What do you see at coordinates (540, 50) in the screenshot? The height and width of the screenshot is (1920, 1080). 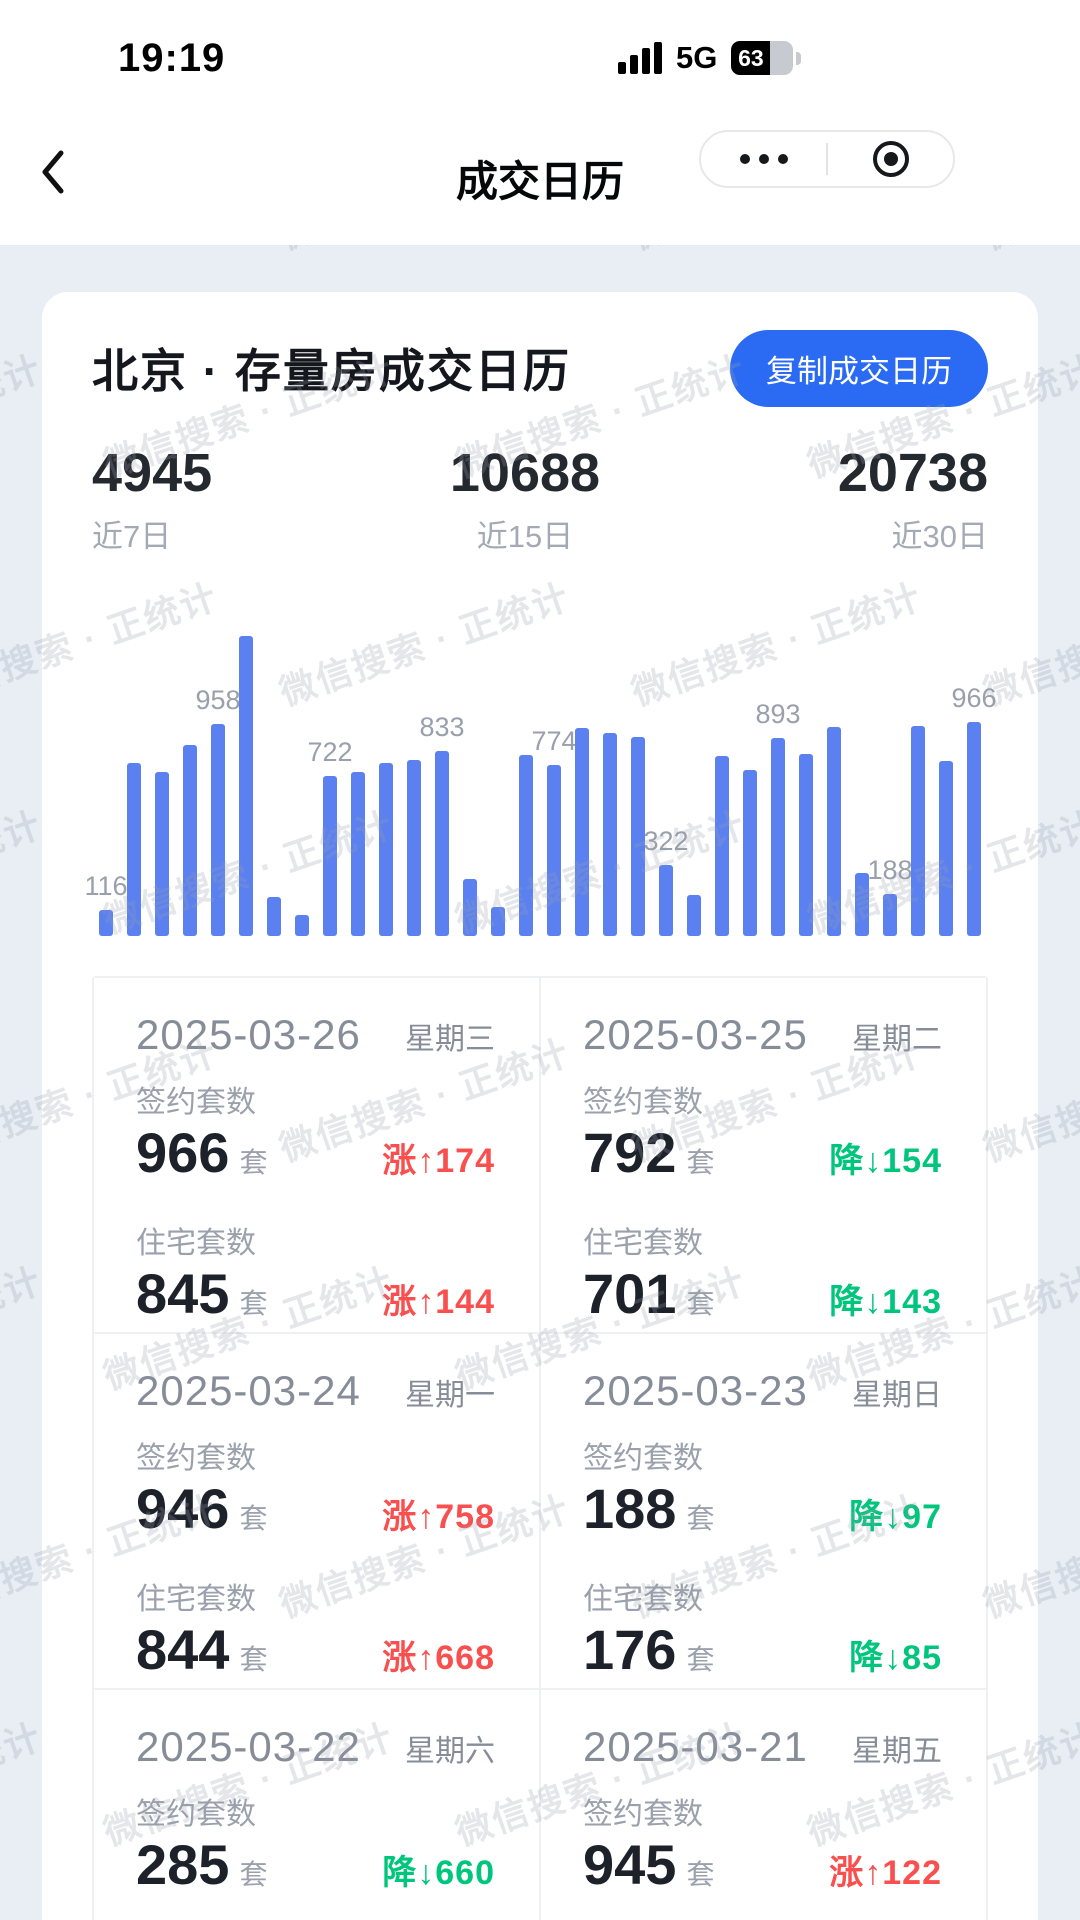 I see `status-bar: 19:19 5G 63` at bounding box center [540, 50].